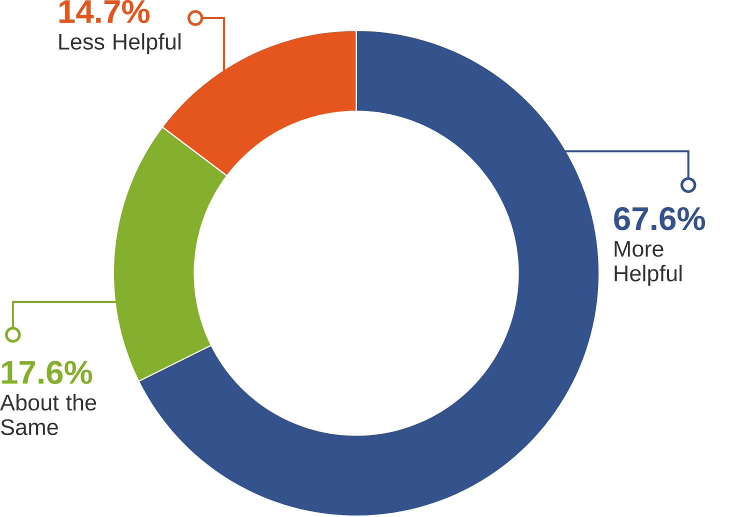 This screenshot has width=740, height=517. Describe the element at coordinates (119, 43) in the screenshot. I see `legend-label: Less Helpful` at that location.